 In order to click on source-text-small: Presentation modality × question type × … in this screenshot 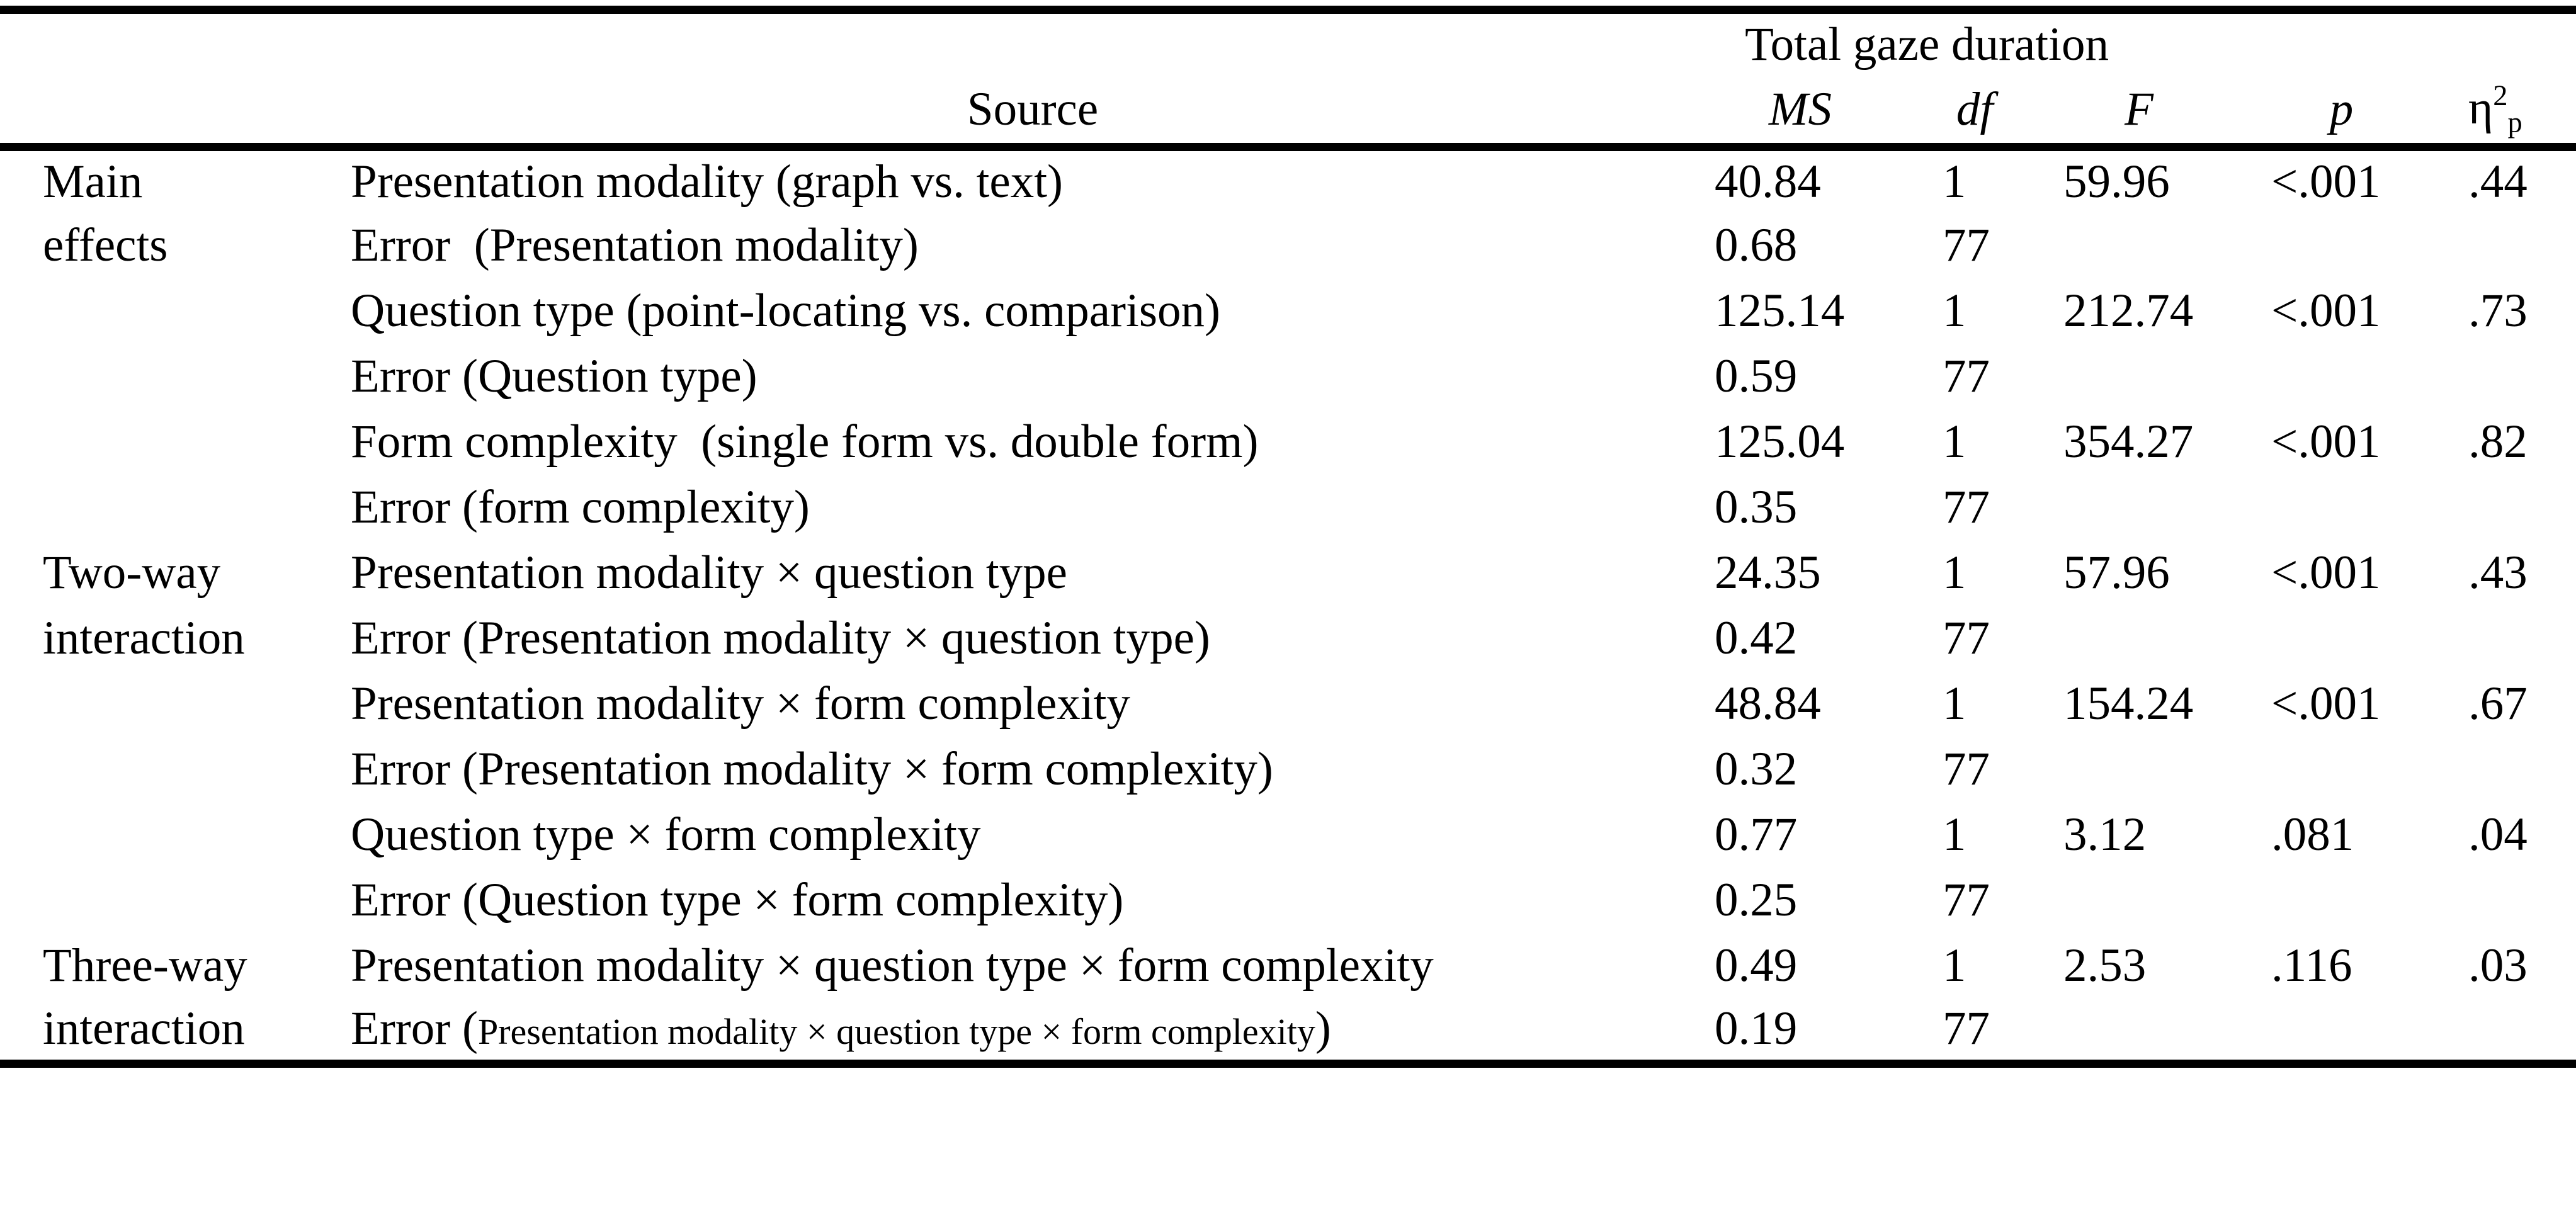, I will do `click(896, 1032)`.